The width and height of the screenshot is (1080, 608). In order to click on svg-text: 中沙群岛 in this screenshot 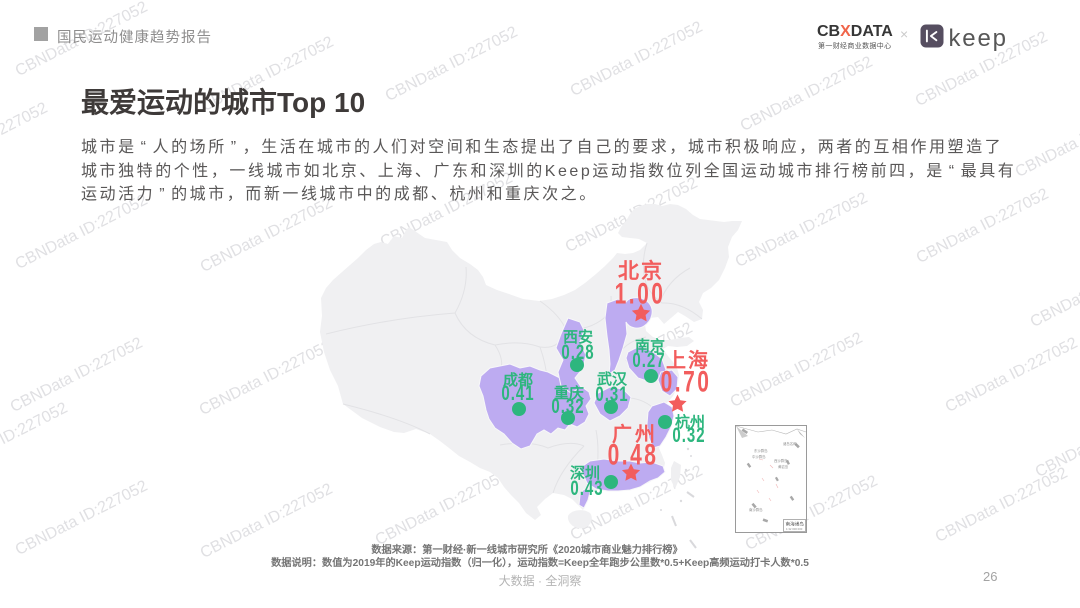, I will do `click(759, 456)`.